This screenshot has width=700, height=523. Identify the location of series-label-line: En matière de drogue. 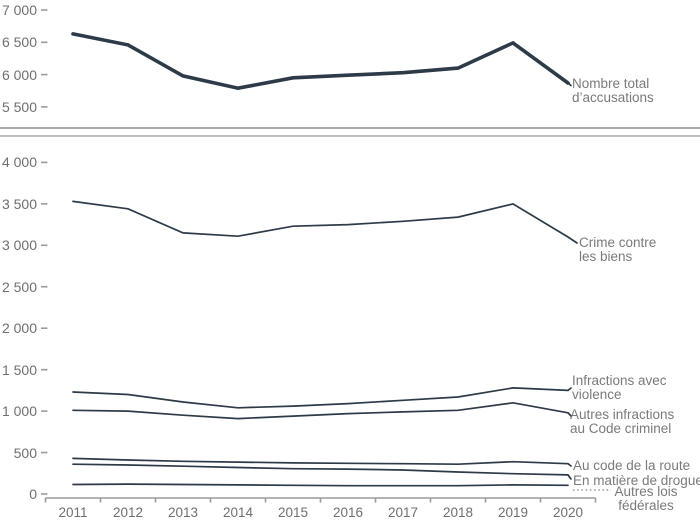
(636, 480).